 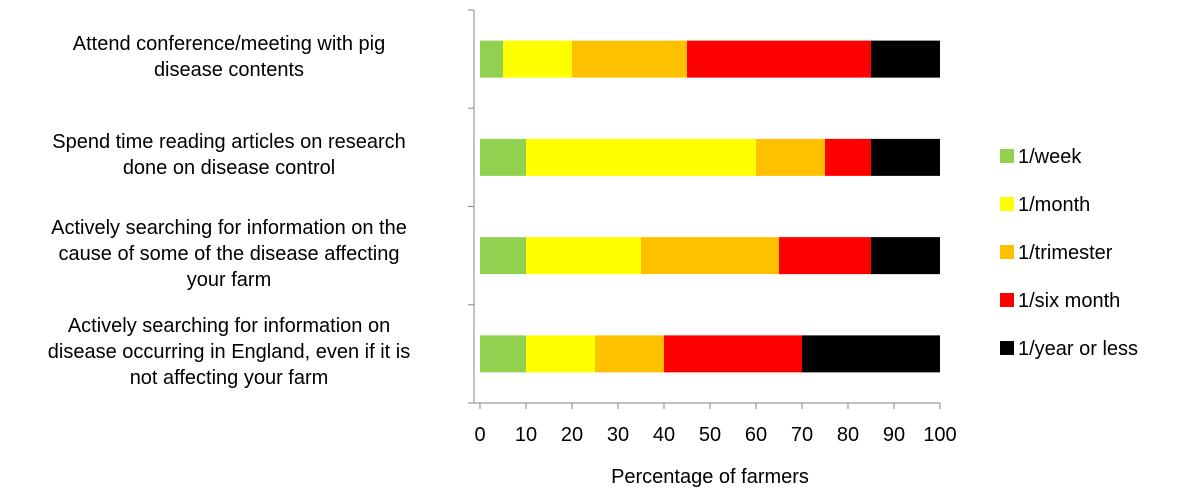 What do you see at coordinates (756, 435) in the screenshot?
I see `x-tick-label: 60` at bounding box center [756, 435].